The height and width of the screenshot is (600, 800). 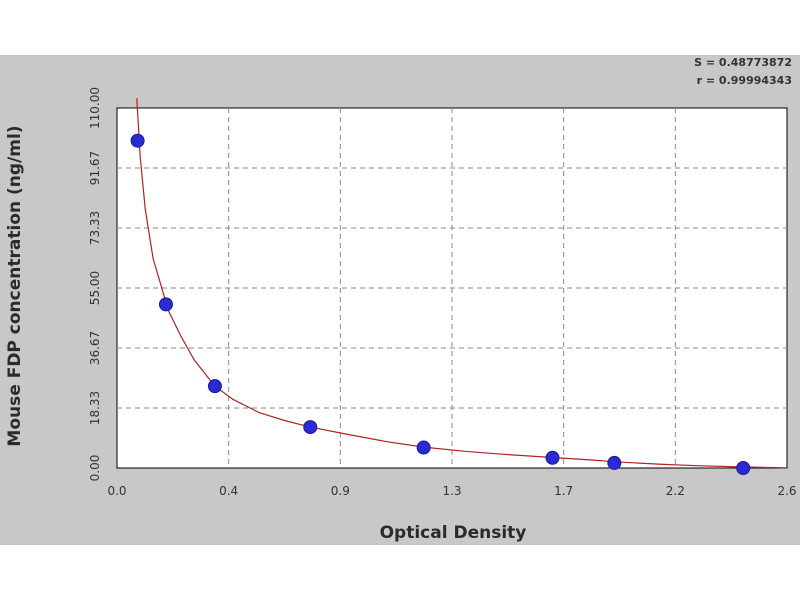 I want to click on y-tick-label: 91.67, so click(x=95, y=168).